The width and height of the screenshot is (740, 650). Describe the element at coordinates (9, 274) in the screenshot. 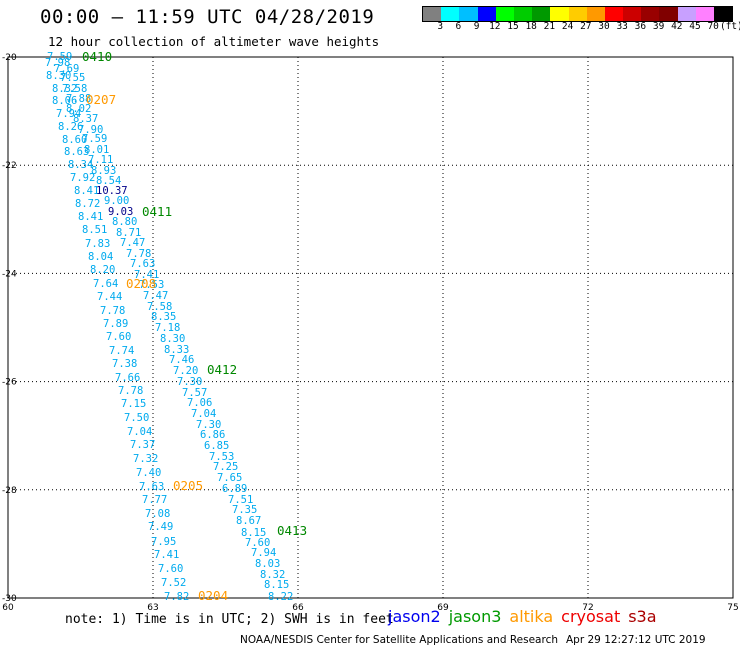

I see `latitude-tick-label: -24` at that location.